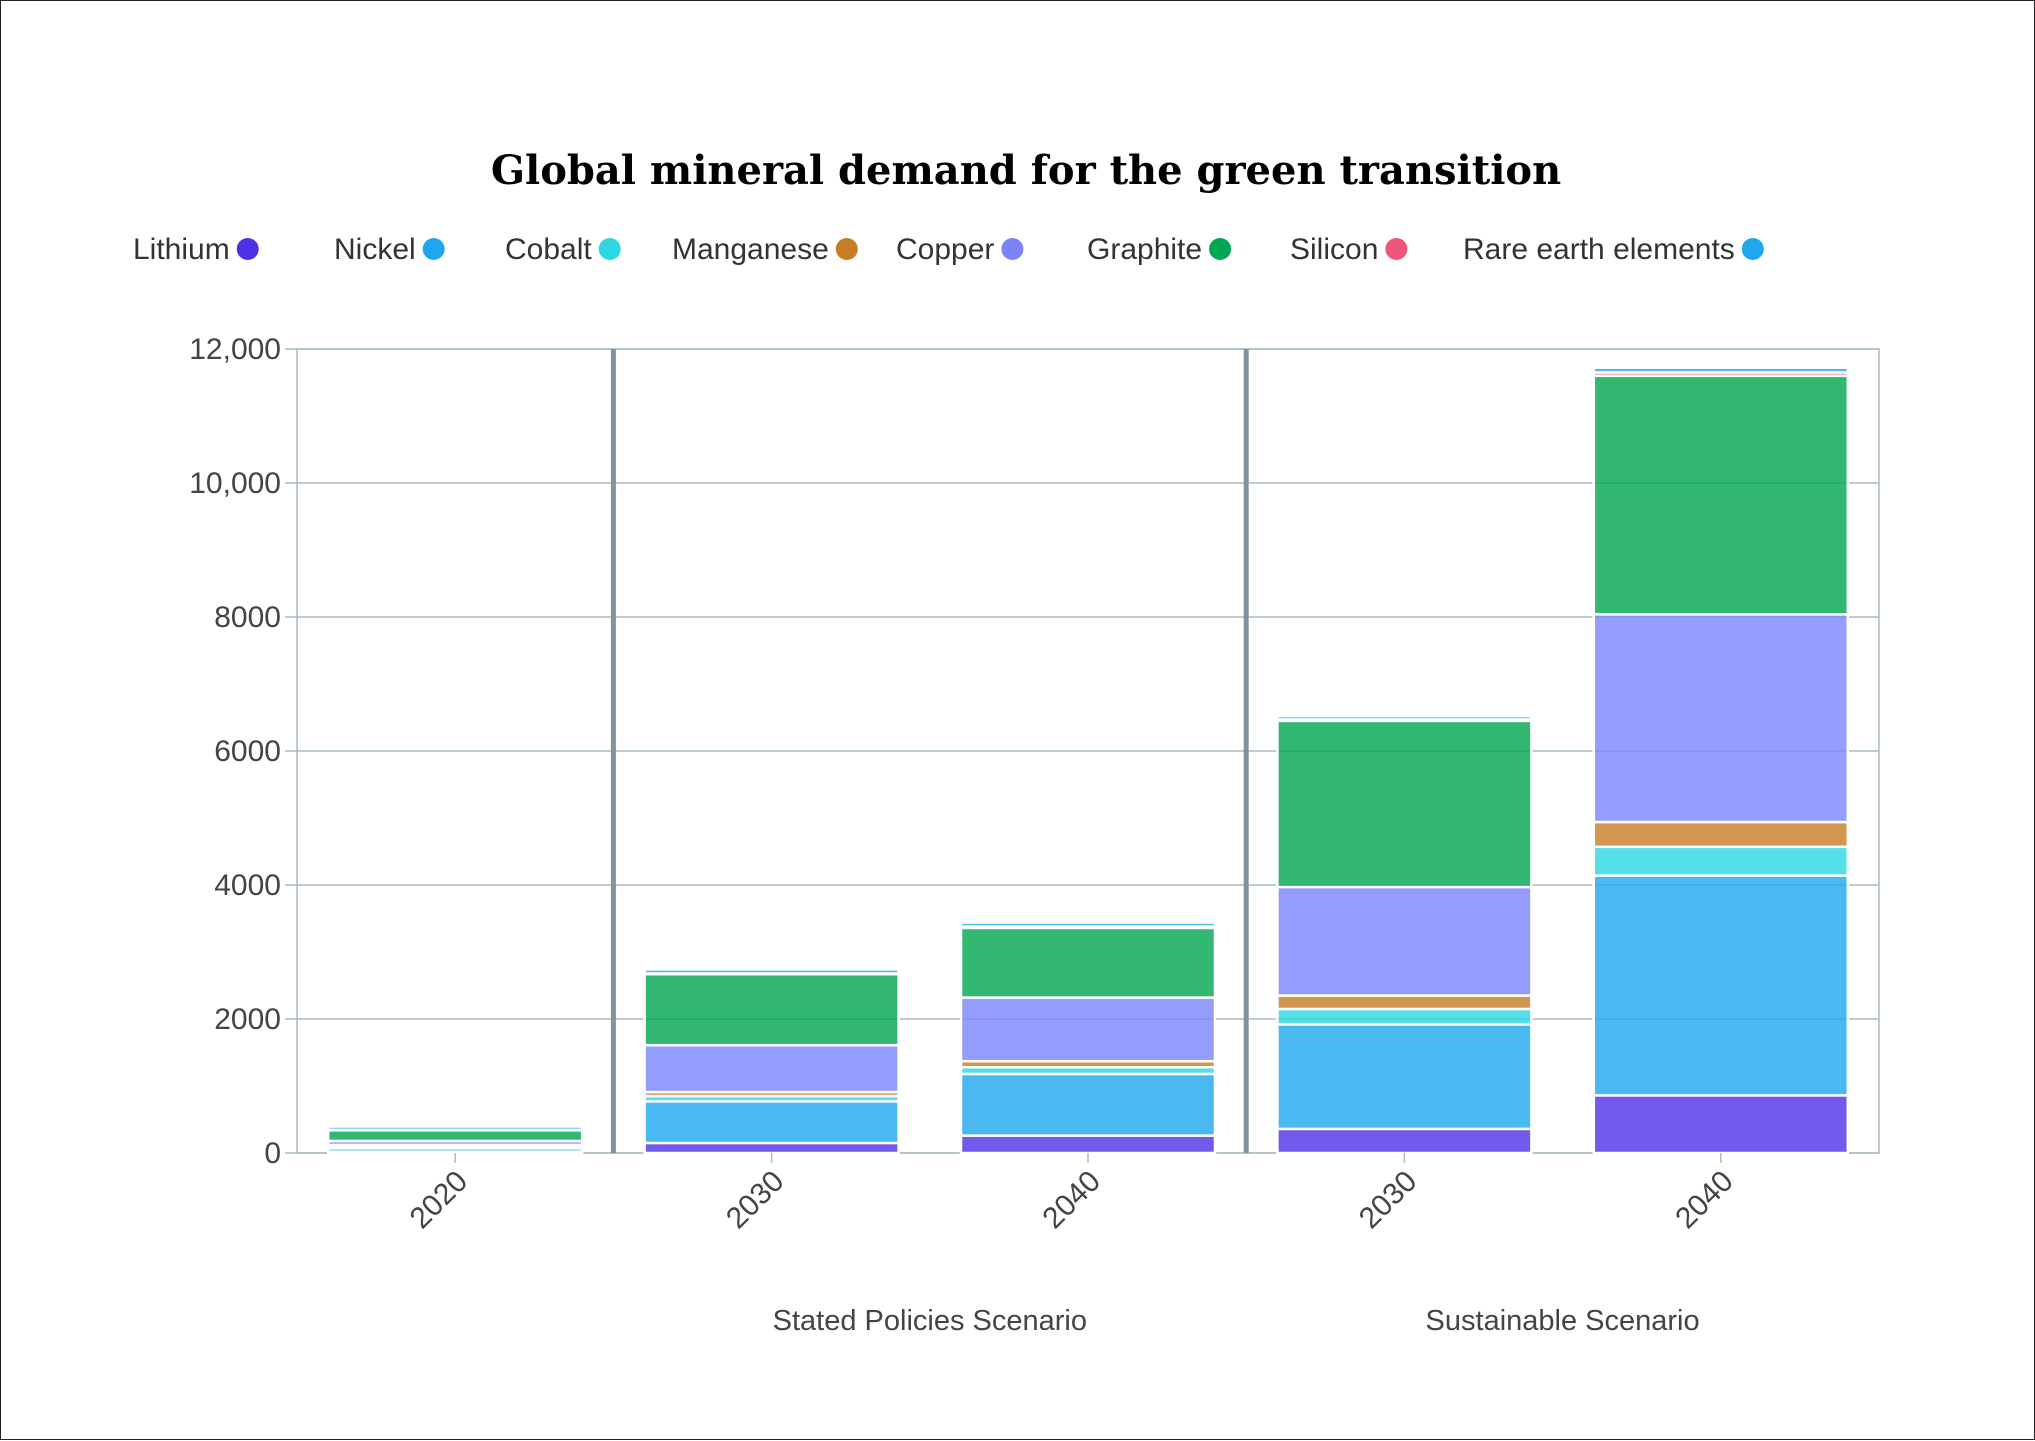 The width and height of the screenshot is (2035, 1441). What do you see at coordinates (1599, 249) in the screenshot?
I see `legend-label: Rare earth elements` at bounding box center [1599, 249].